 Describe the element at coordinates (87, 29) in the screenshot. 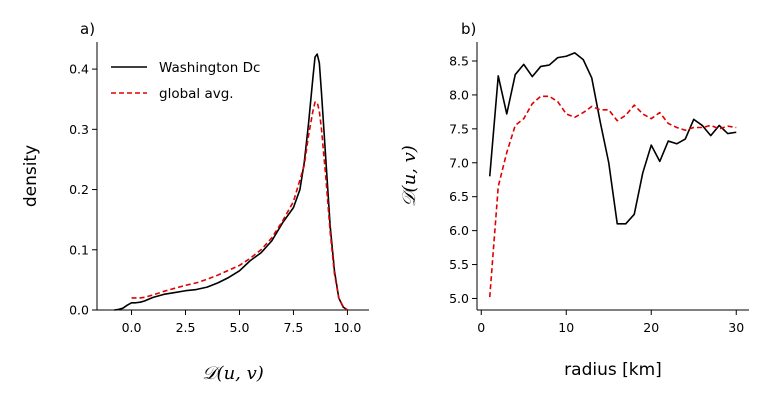

I see `panel-a-panel-label: a)` at that location.